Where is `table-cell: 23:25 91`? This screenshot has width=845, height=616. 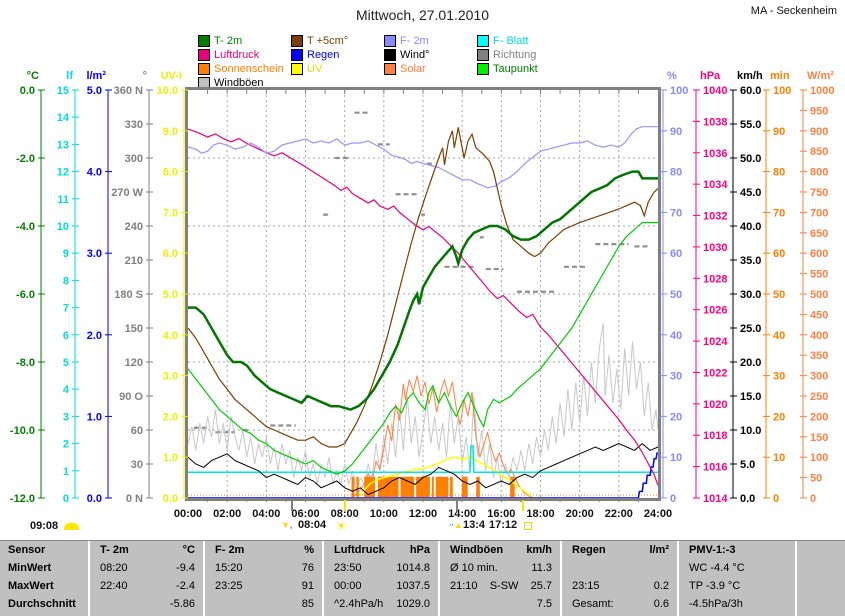 table-cell: 23:25 91 is located at coordinates (262, 586).